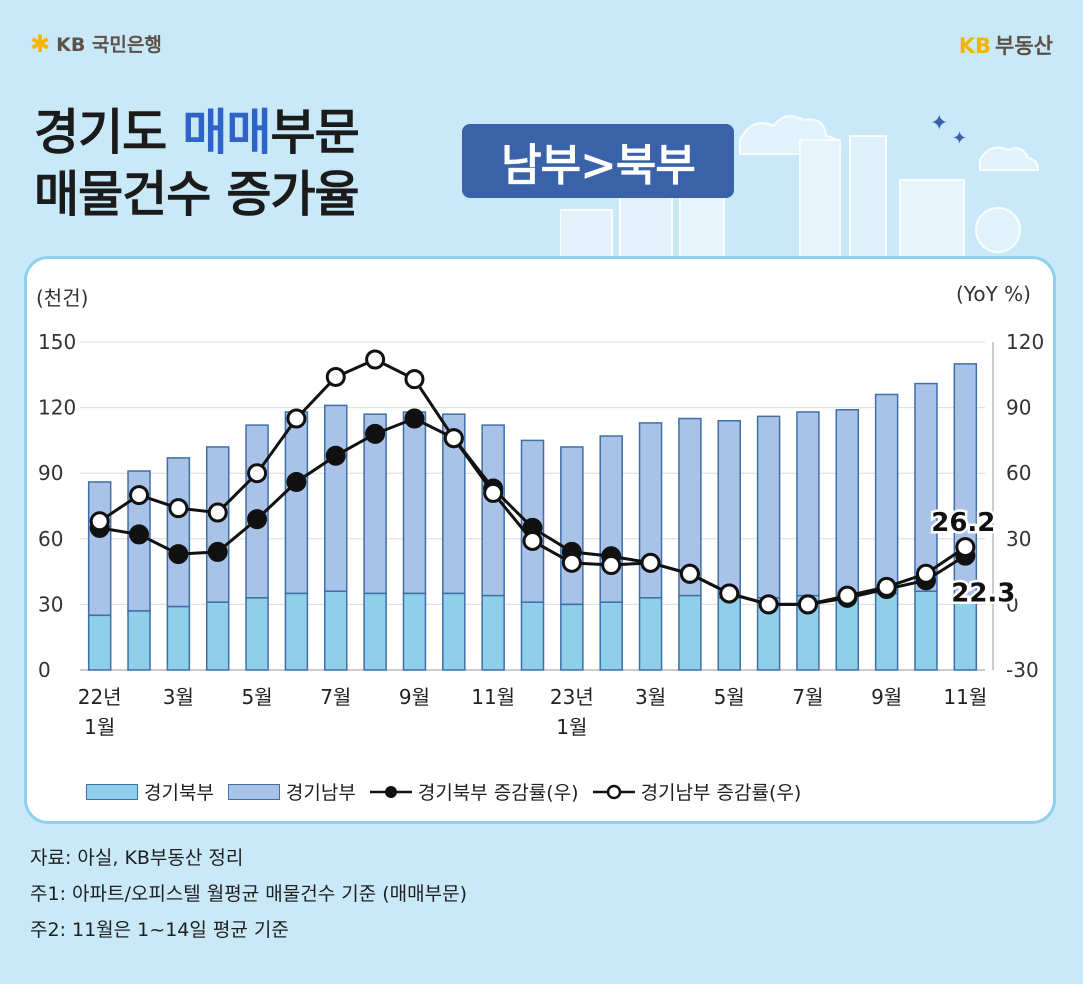 This screenshot has width=1083, height=984. What do you see at coordinates (1025, 342) in the screenshot?
I see `right-tick-label: 120` at bounding box center [1025, 342].